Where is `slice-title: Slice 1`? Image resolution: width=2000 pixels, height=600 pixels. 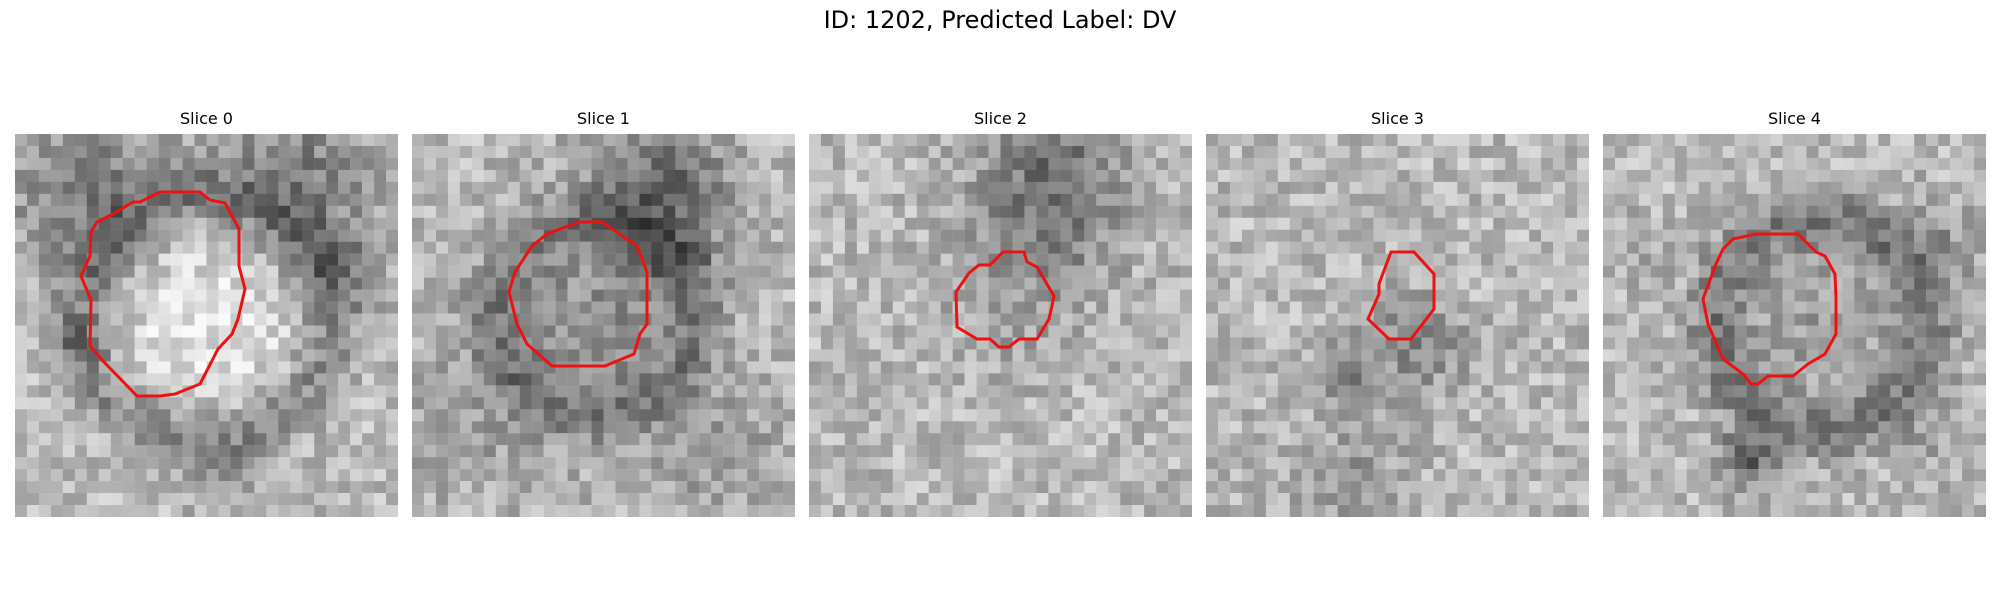
slice-title: Slice 1 is located at coordinates (603, 118).